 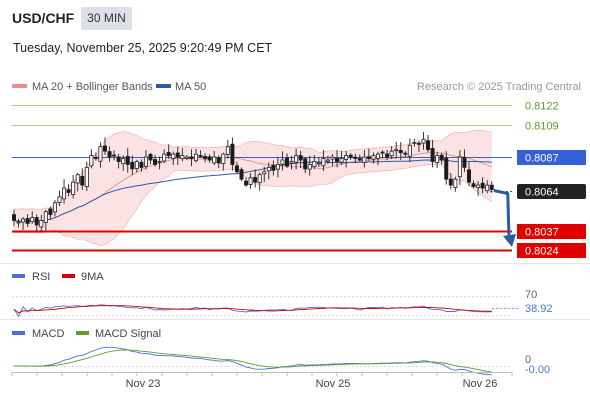 I want to click on support-label: 0.8037, so click(x=542, y=233).